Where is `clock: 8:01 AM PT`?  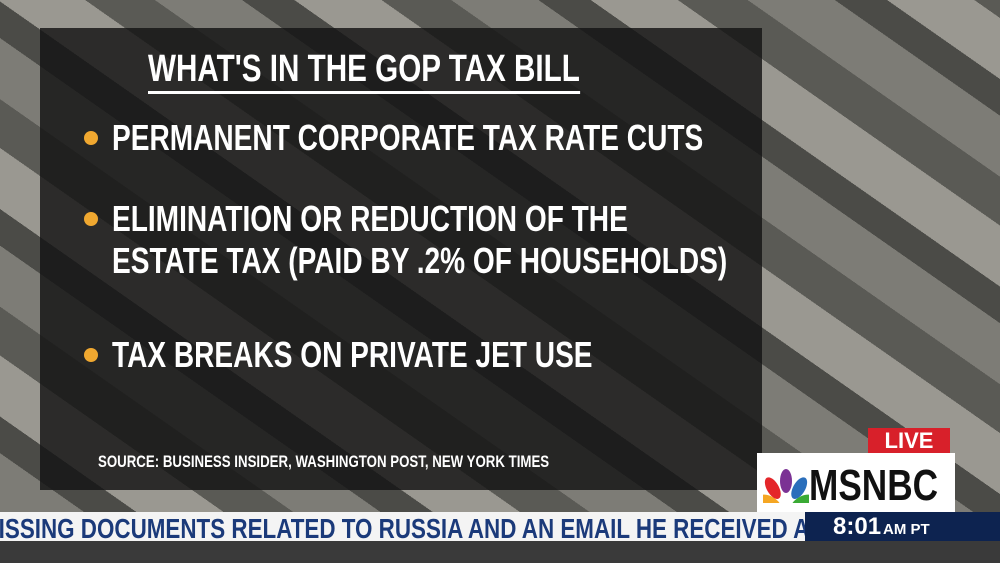 clock: 8:01 AM PT is located at coordinates (902, 526).